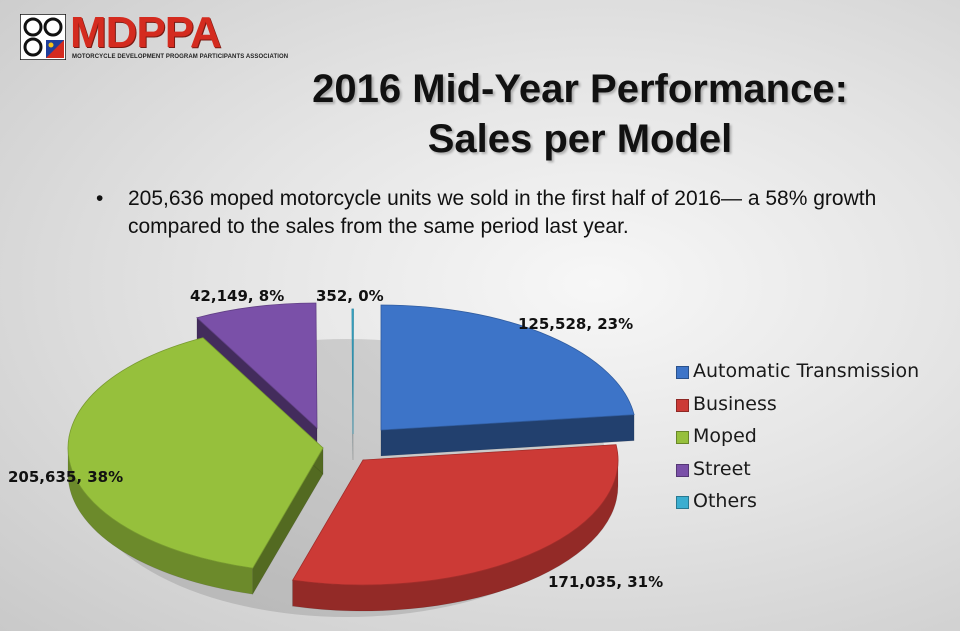  What do you see at coordinates (735, 403) in the screenshot?
I see `legend-label-business: Business` at bounding box center [735, 403].